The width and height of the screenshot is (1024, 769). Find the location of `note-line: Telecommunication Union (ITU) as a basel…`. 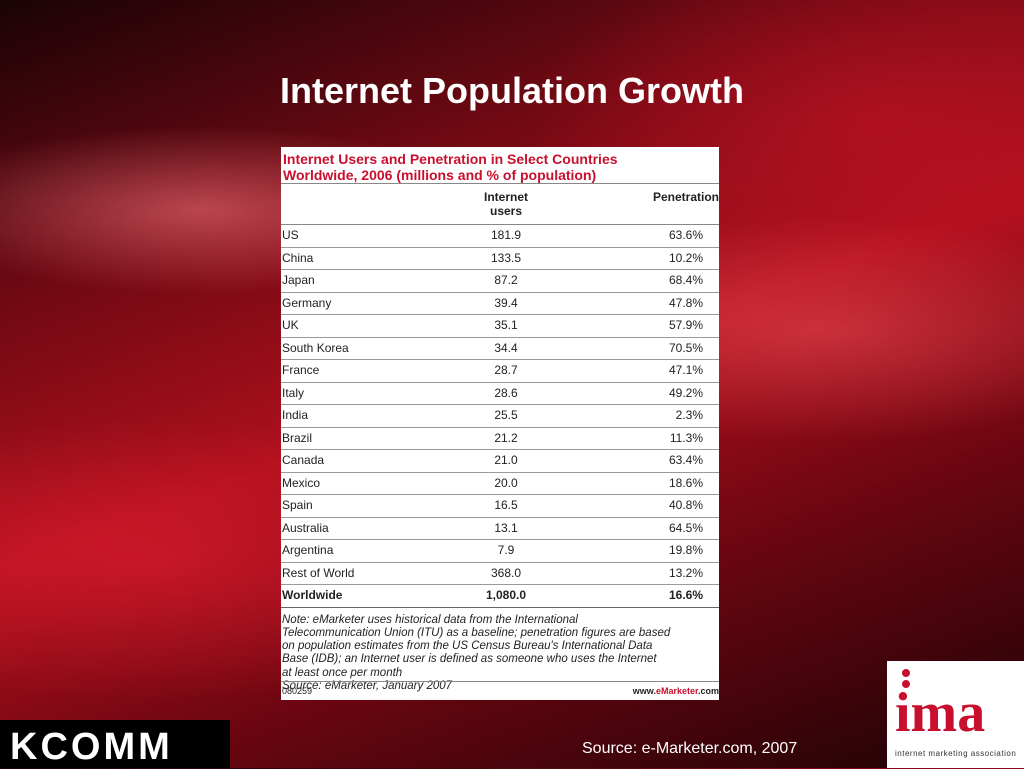

note-line: Telecommunication Union (ITU) as a basel… is located at coordinates (476, 632).